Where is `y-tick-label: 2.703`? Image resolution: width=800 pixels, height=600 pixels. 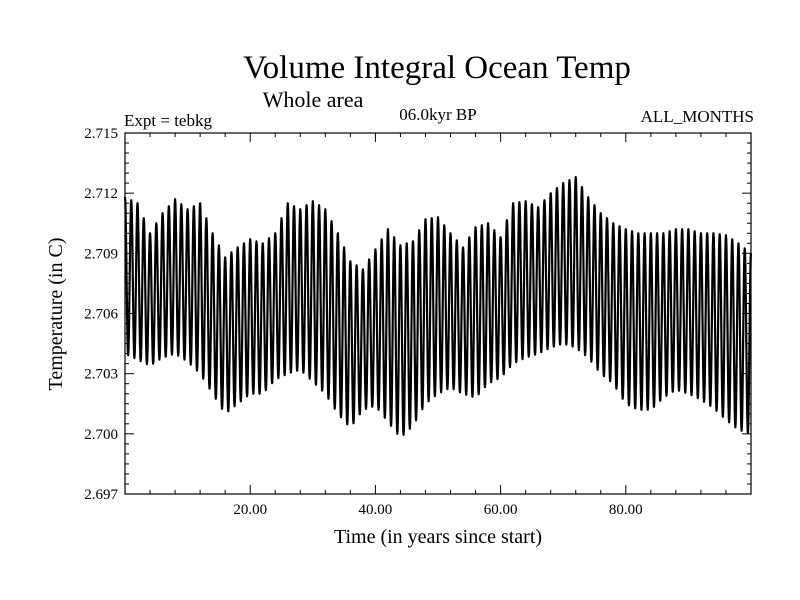 y-tick-label: 2.703 is located at coordinates (101, 375).